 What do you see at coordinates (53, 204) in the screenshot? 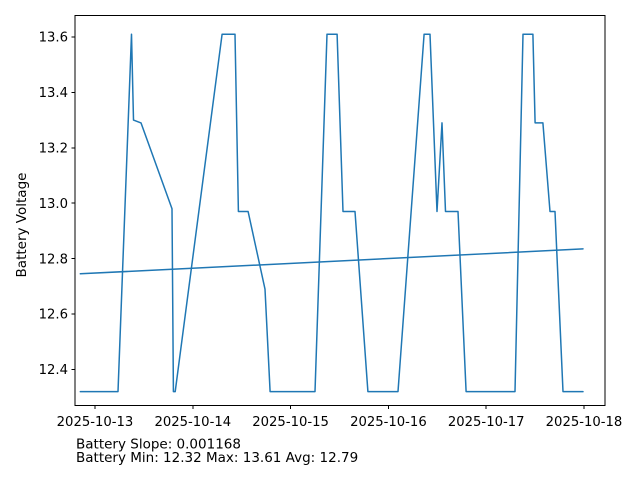
I see `y-tick-label: 13.0` at bounding box center [53, 204].